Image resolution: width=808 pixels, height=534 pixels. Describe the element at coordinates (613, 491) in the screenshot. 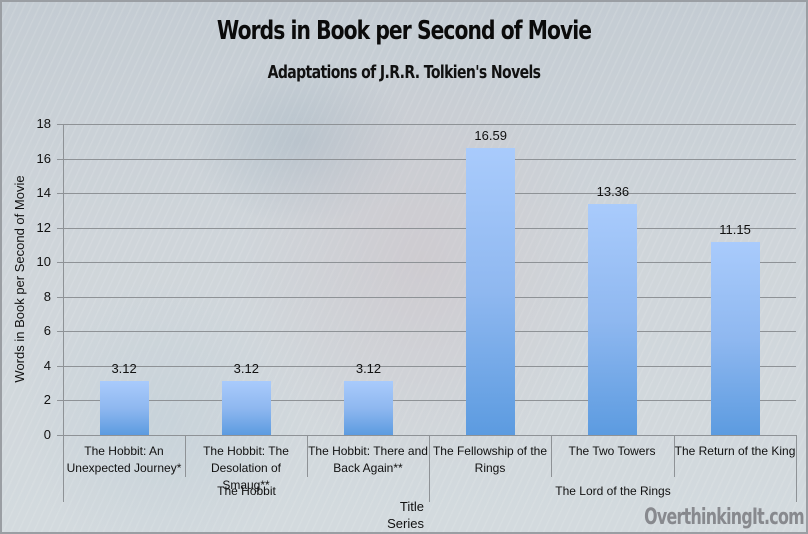

I see `series-label-lotr: The Lord of the Rings` at that location.